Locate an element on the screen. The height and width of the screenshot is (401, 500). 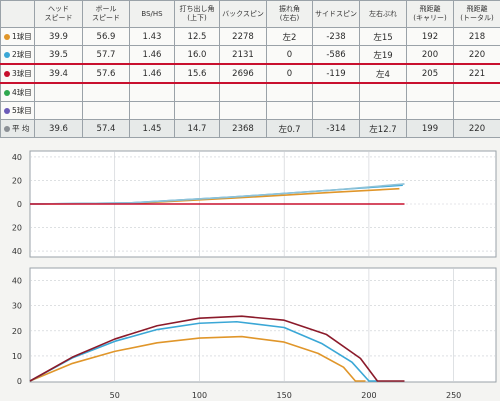
shot-row-label: 3球目 is located at coordinates (17, 73).